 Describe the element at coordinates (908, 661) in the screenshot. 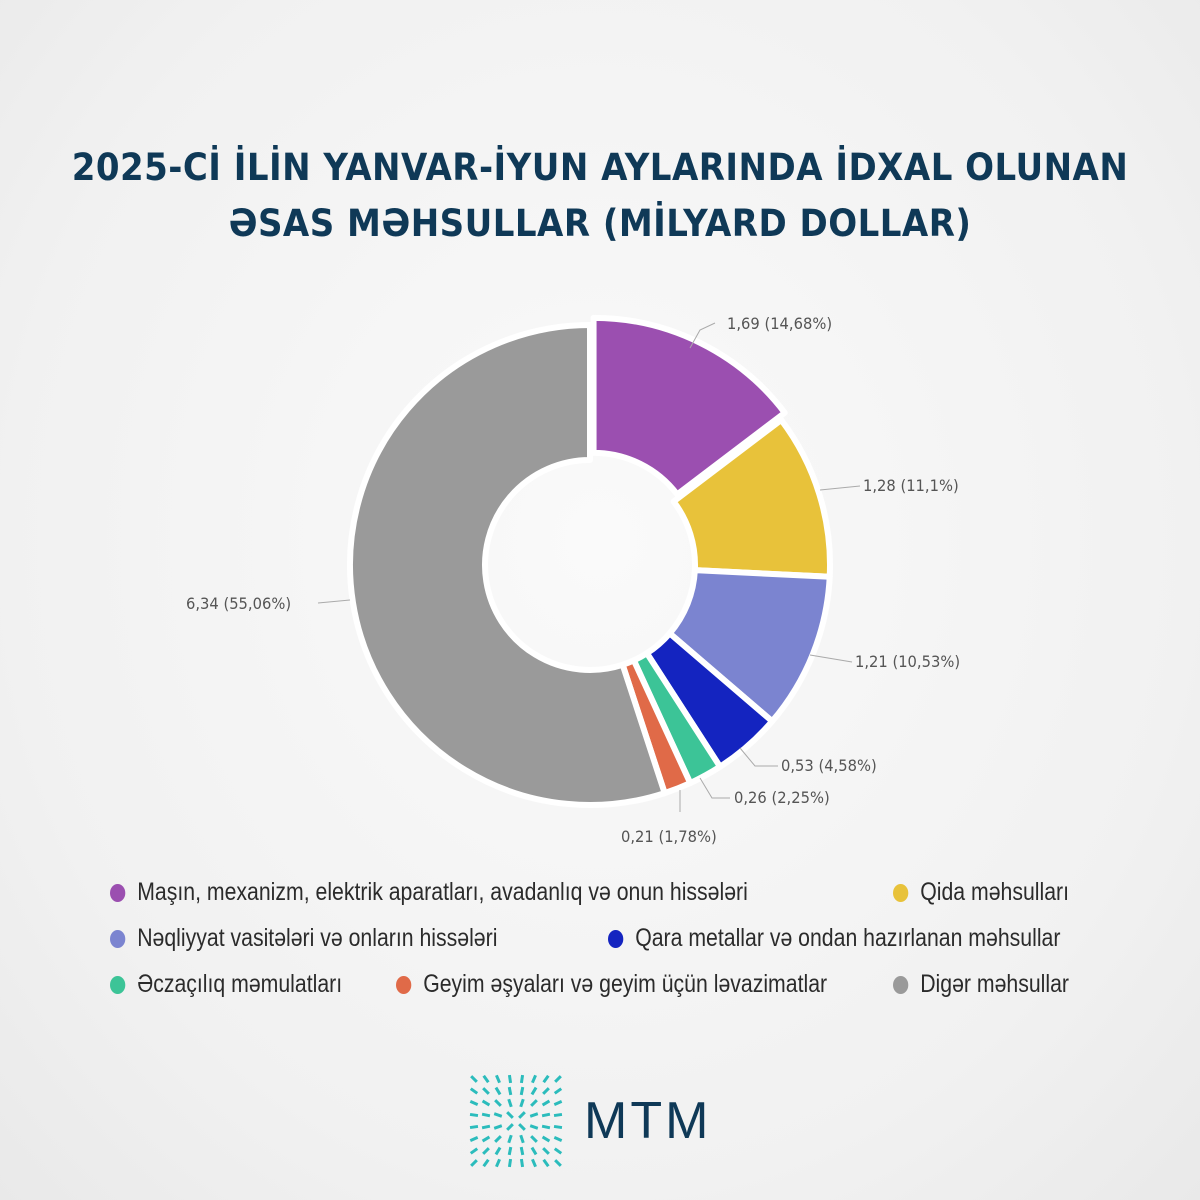

I see `data-label-2: 1,21 (10,53%)` at that location.